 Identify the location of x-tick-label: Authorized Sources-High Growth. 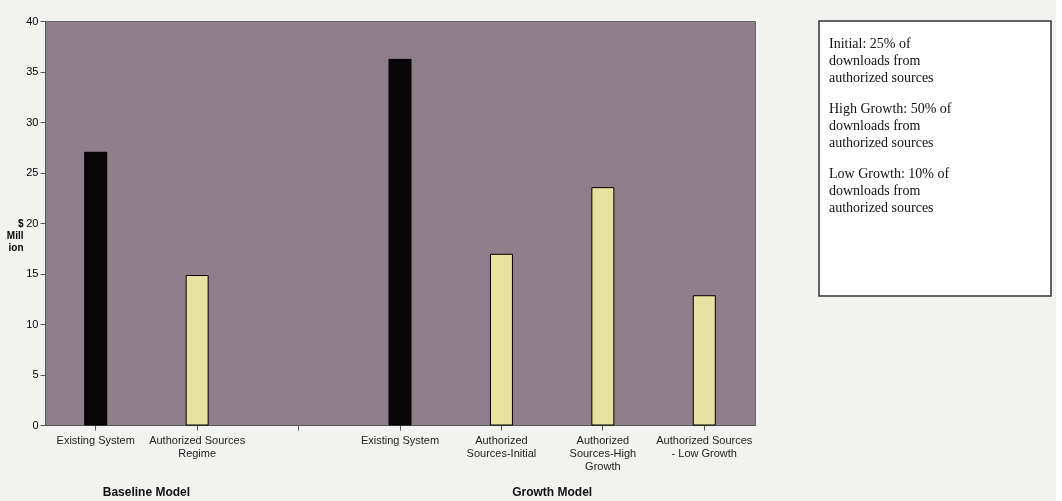
(603, 453).